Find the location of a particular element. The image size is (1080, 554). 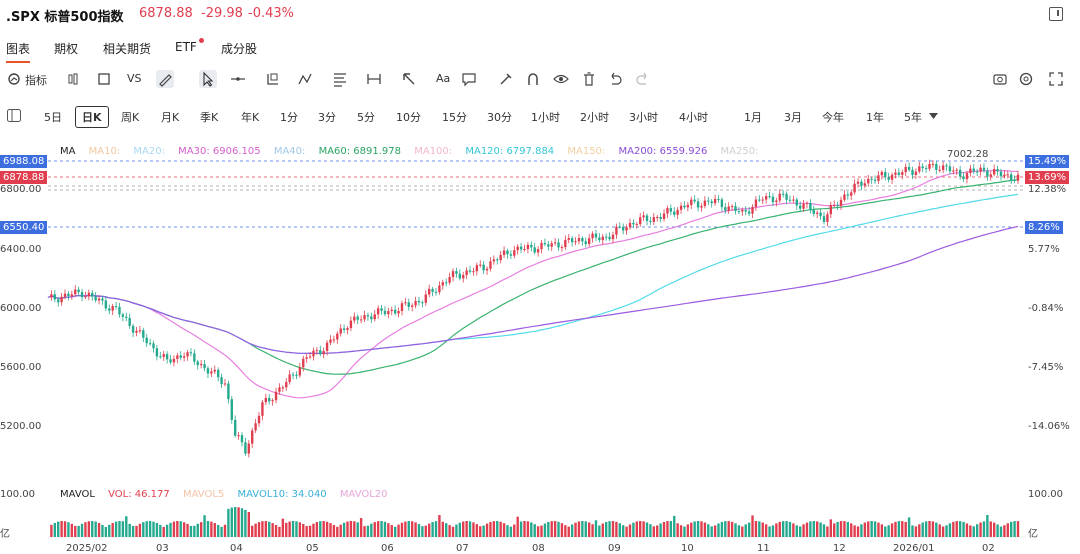

pencil-icon is located at coordinates (165, 79).